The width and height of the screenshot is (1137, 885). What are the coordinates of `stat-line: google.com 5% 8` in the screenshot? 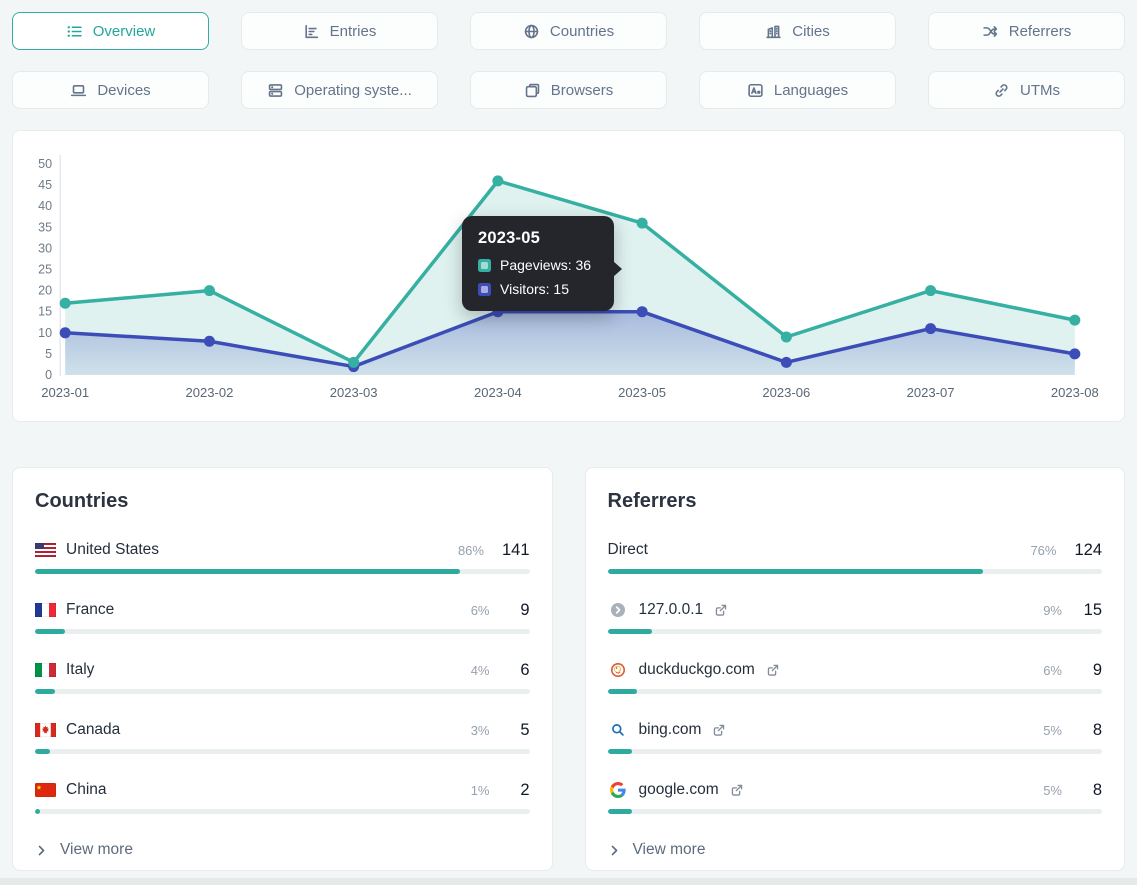 It's located at (855, 790).